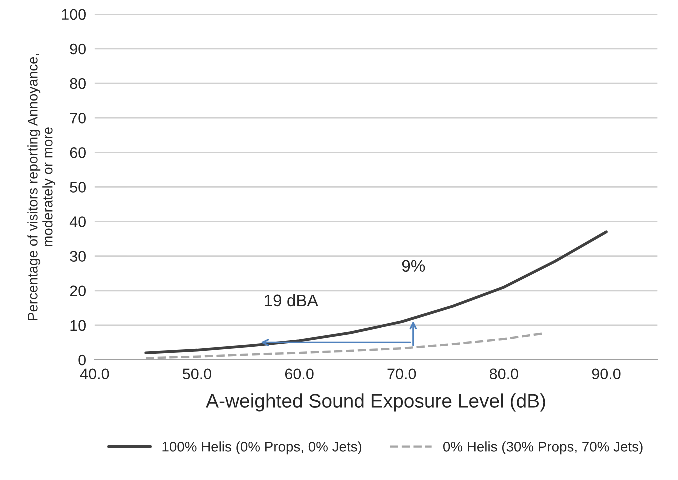 The image size is (678, 480). What do you see at coordinates (78, 118) in the screenshot?
I see `y-tick-label: 70` at bounding box center [78, 118].